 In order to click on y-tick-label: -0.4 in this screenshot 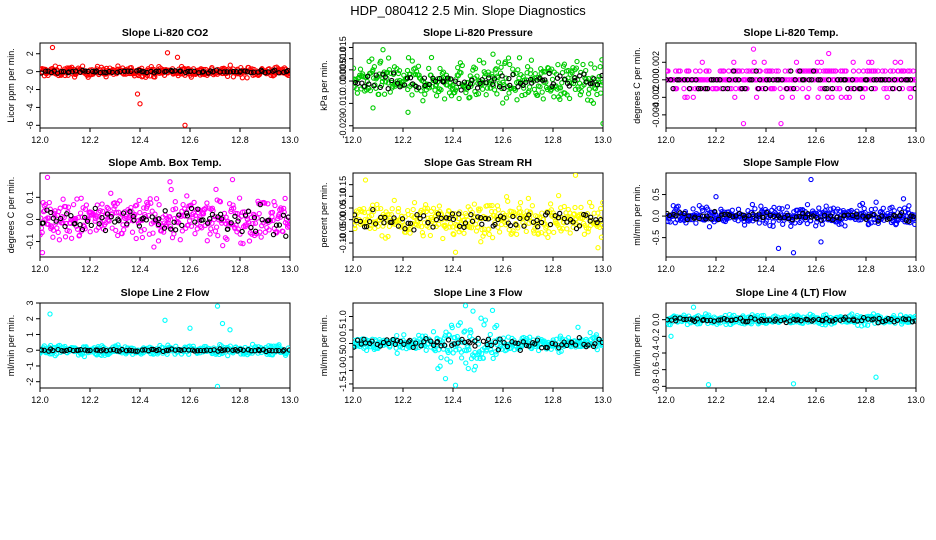, I will do `click(656, 353)`.